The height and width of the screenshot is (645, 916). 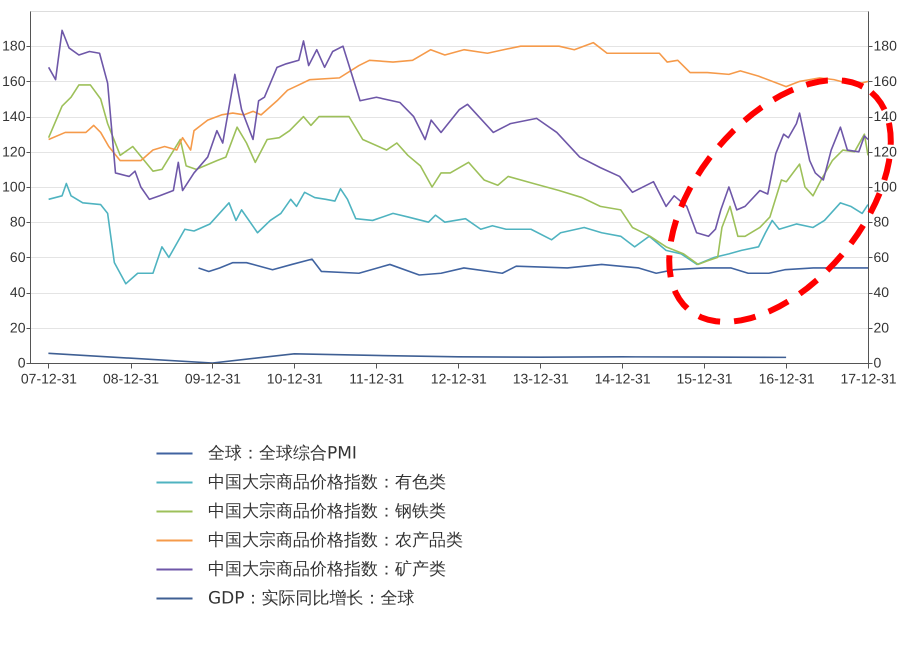 I want to click on legend-label: 中国大宗商品价格指数：有色类, so click(x=327, y=482).